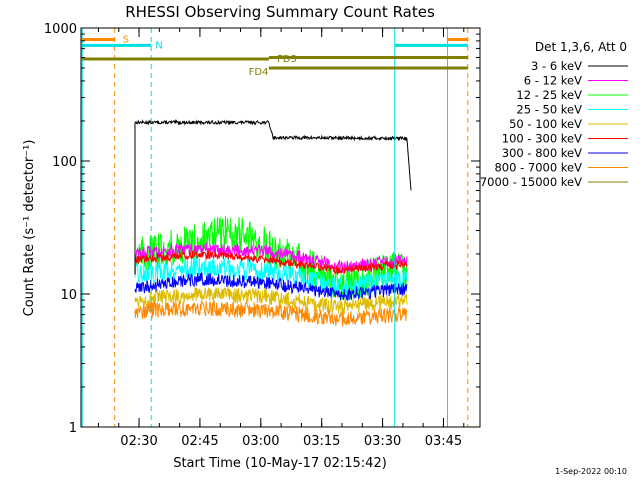 Image resolution: width=640 pixels, height=484 pixels. What do you see at coordinates (382, 441) in the screenshot?
I see `x-tick-label: 03:30` at bounding box center [382, 441].